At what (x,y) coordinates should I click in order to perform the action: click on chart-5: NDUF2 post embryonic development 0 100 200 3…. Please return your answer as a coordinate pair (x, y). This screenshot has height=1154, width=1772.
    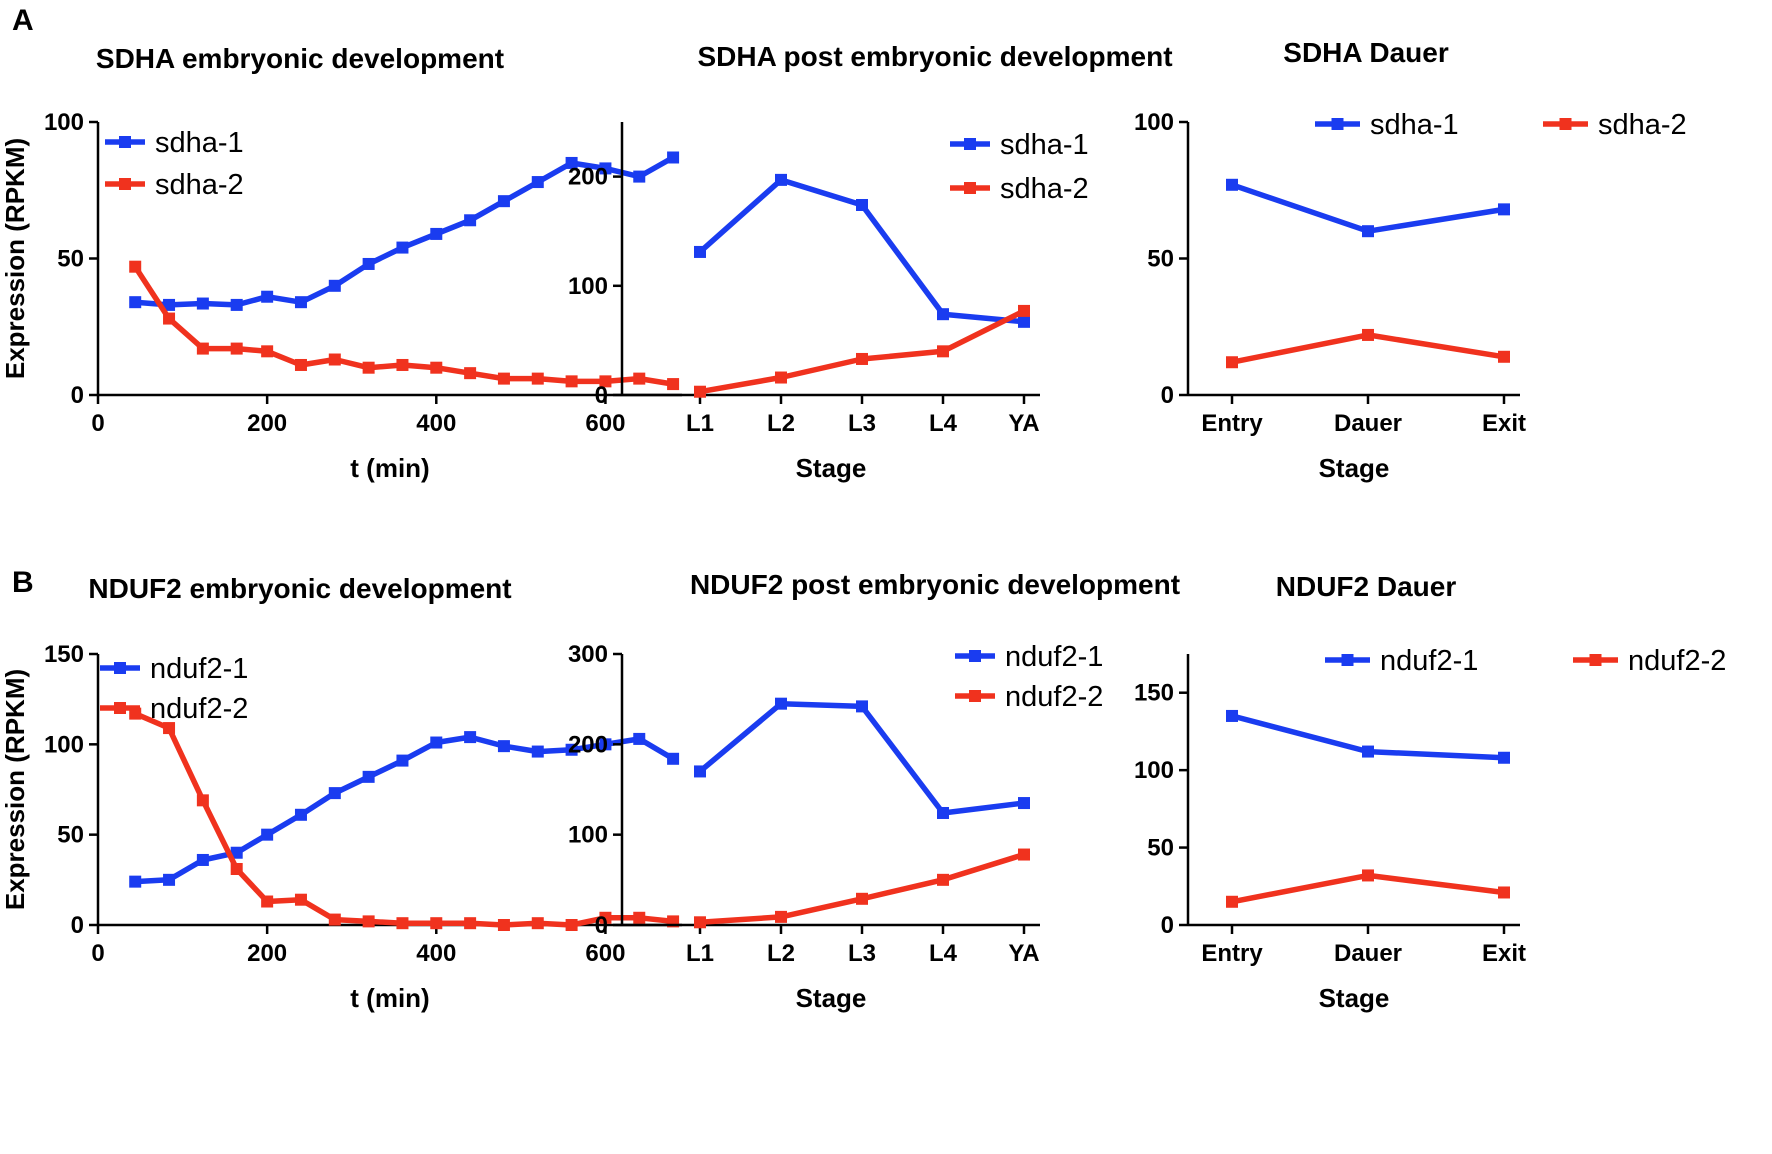
    Looking at the image, I should click on (874, 791).